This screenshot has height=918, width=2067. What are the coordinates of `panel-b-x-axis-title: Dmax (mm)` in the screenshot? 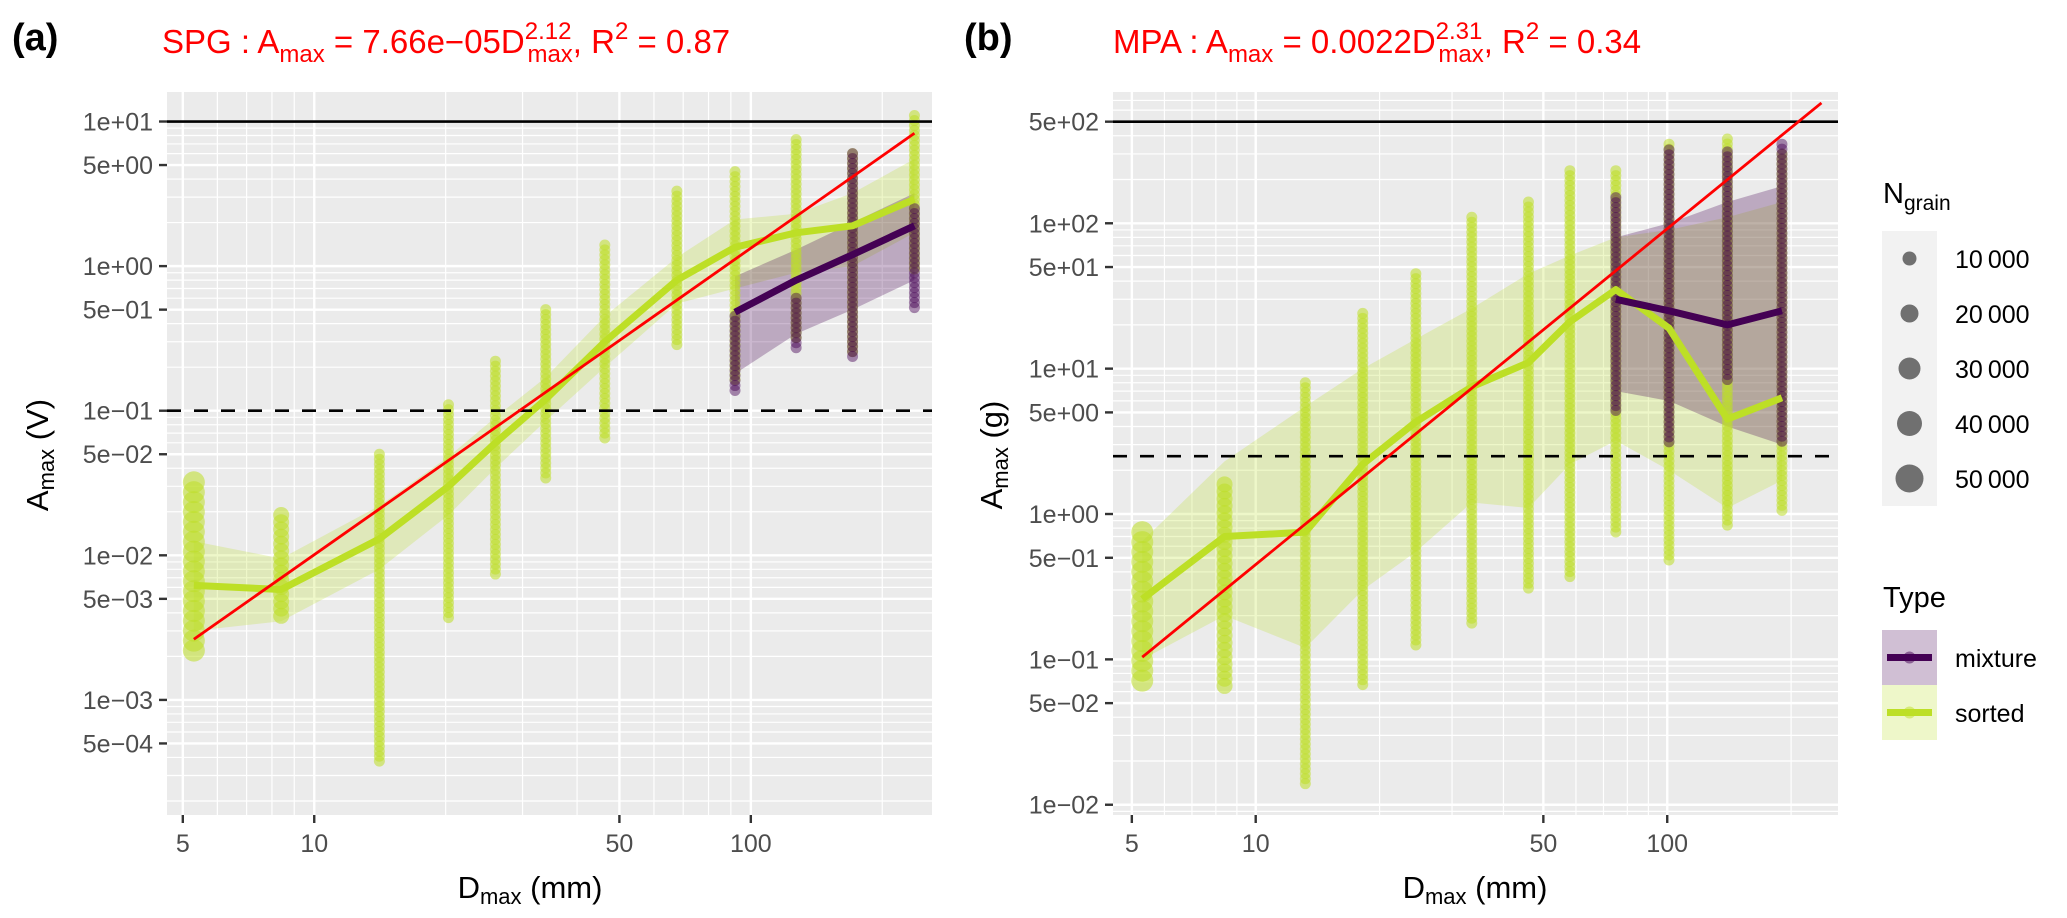 It's located at (1475, 889).